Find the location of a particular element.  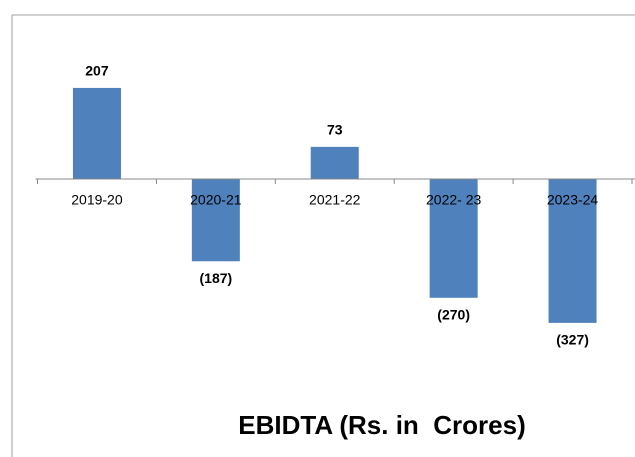

x-tick-label: 2019-20 is located at coordinates (97, 200).